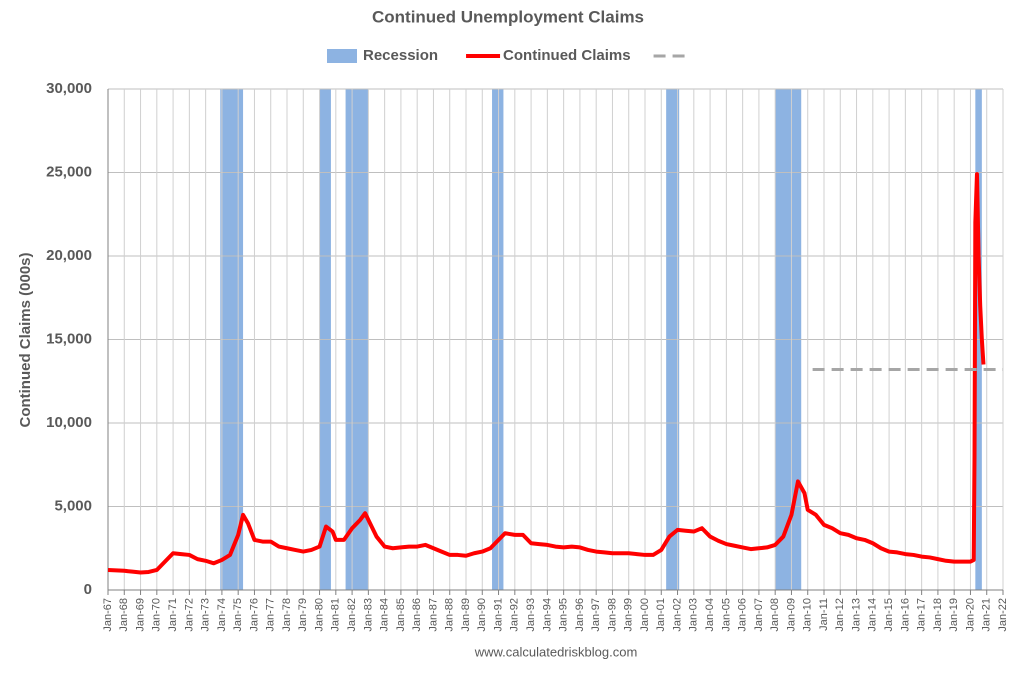  I want to click on x-tick-label: Jan-12, so click(840, 615).